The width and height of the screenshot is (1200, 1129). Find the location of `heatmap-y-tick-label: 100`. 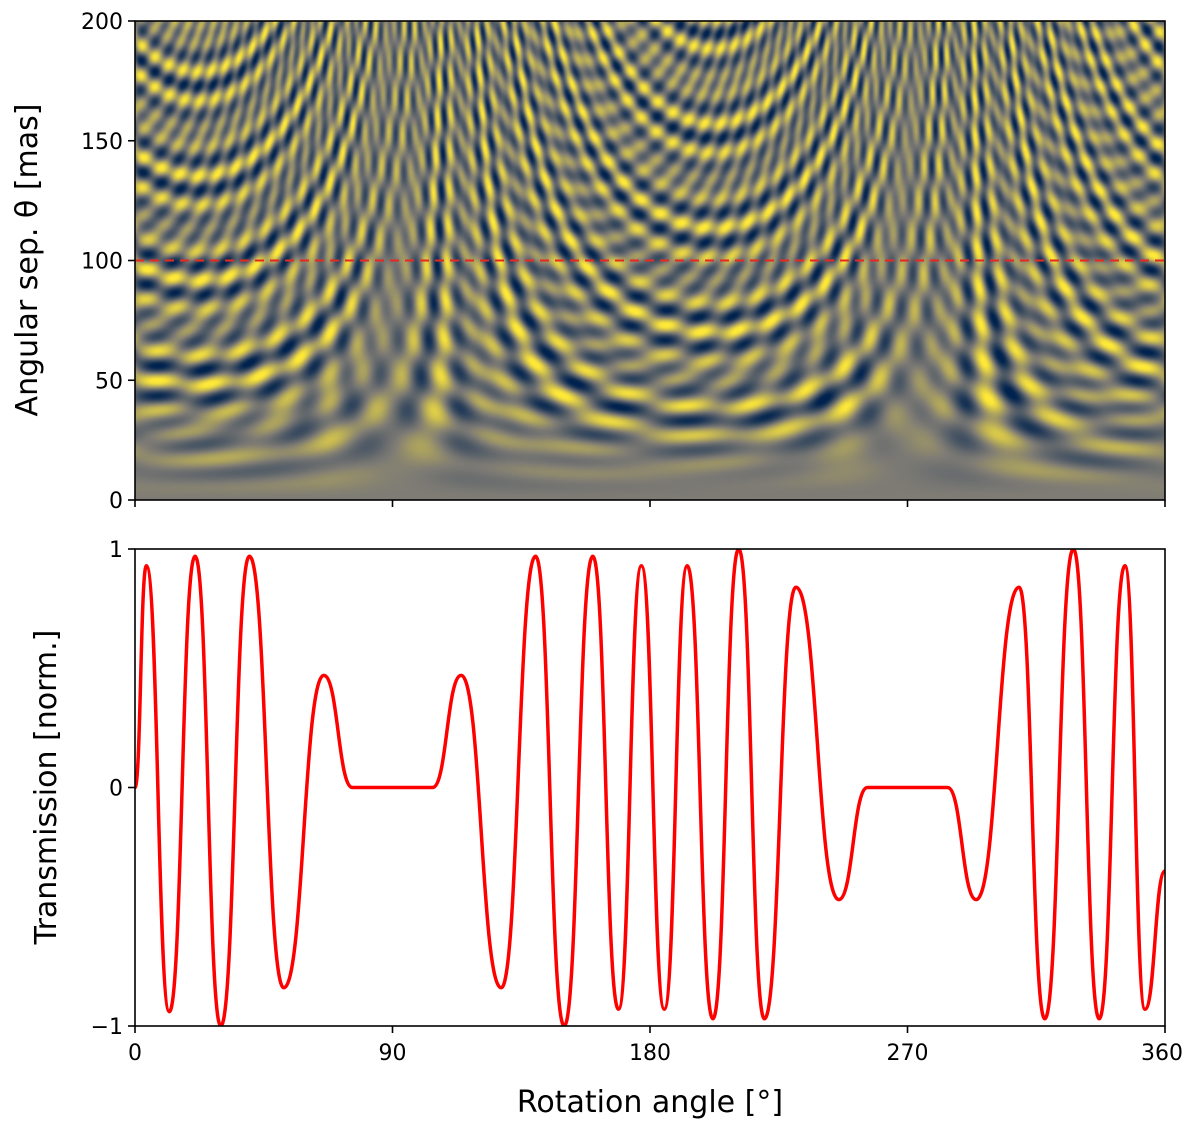

heatmap-y-tick-label: 100 is located at coordinates (102, 262).